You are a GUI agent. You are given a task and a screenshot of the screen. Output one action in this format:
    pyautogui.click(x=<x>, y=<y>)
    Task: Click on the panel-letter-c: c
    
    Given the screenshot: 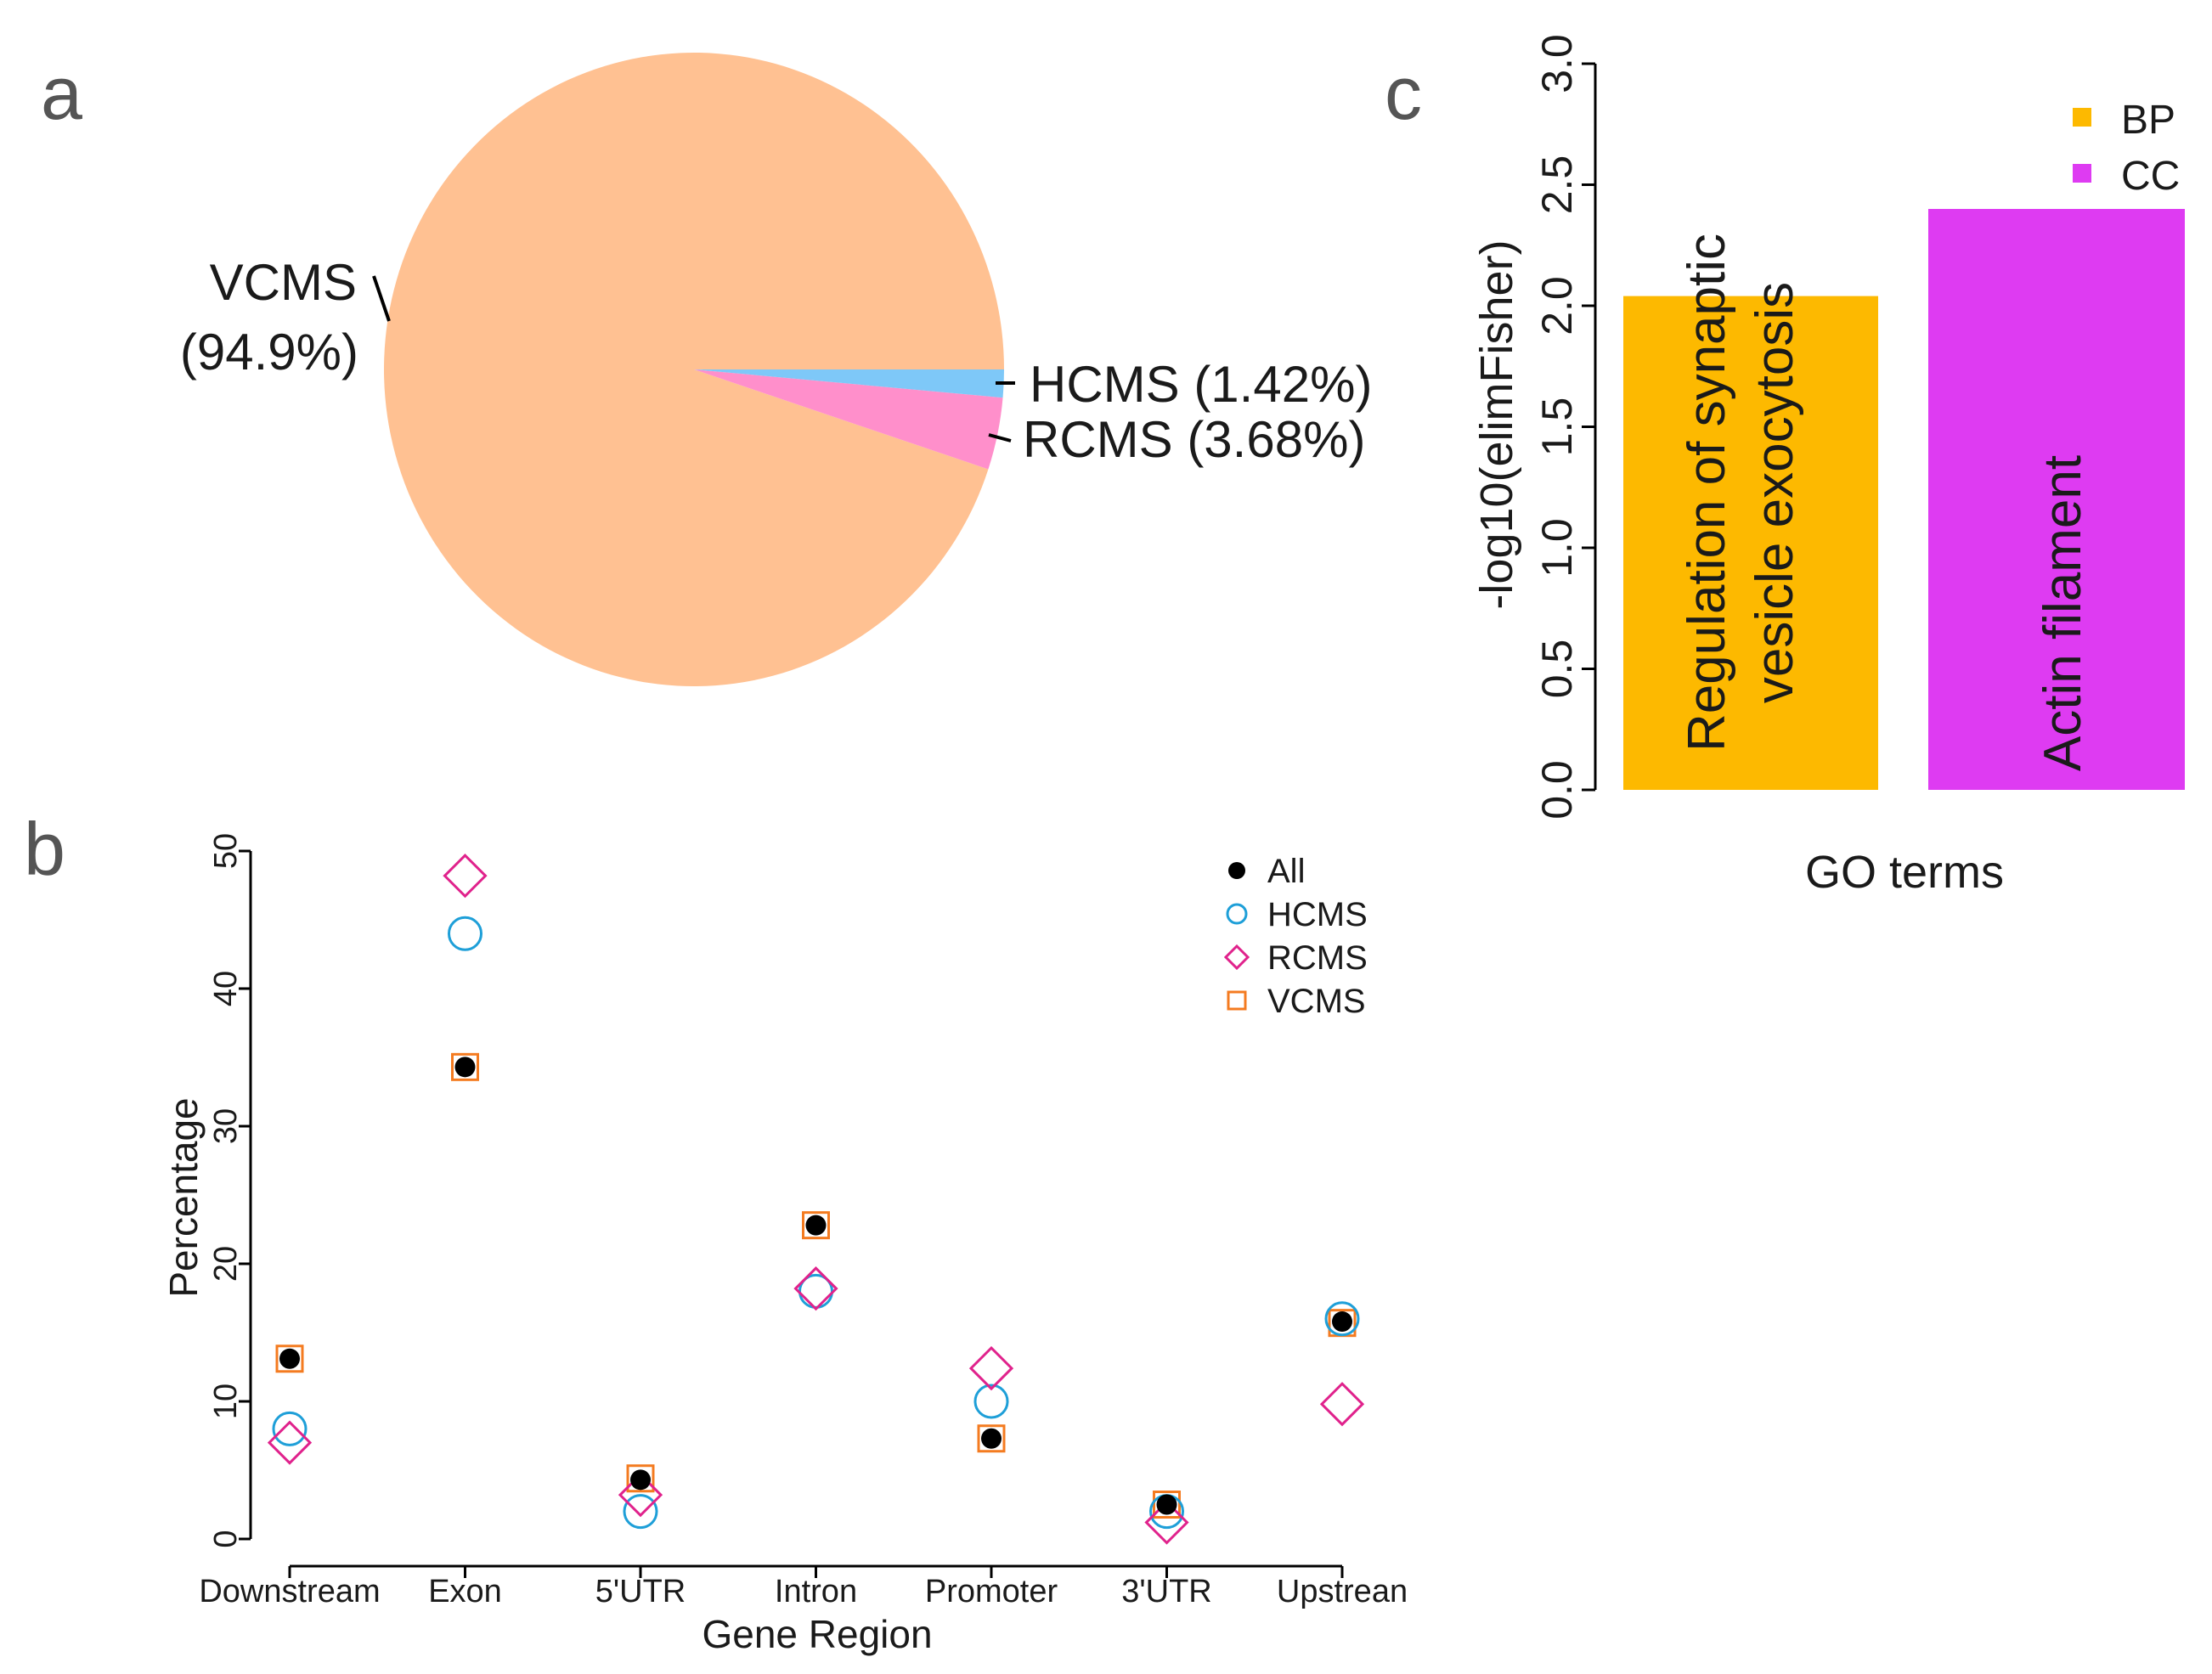 What is the action you would take?
    pyautogui.click(x=1403, y=93)
    